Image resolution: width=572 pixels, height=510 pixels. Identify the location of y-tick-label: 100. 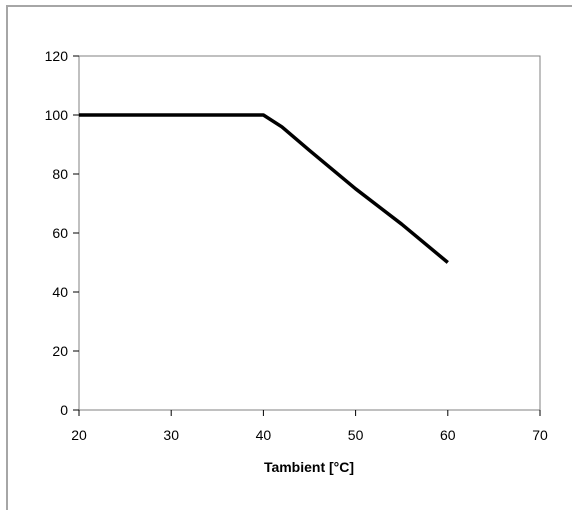
(57, 115).